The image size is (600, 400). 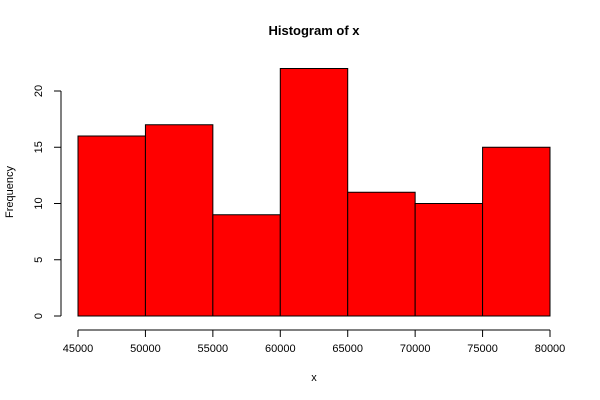 What do you see at coordinates (10, 192) in the screenshot?
I see `y-axis-label: Frequency` at bounding box center [10, 192].